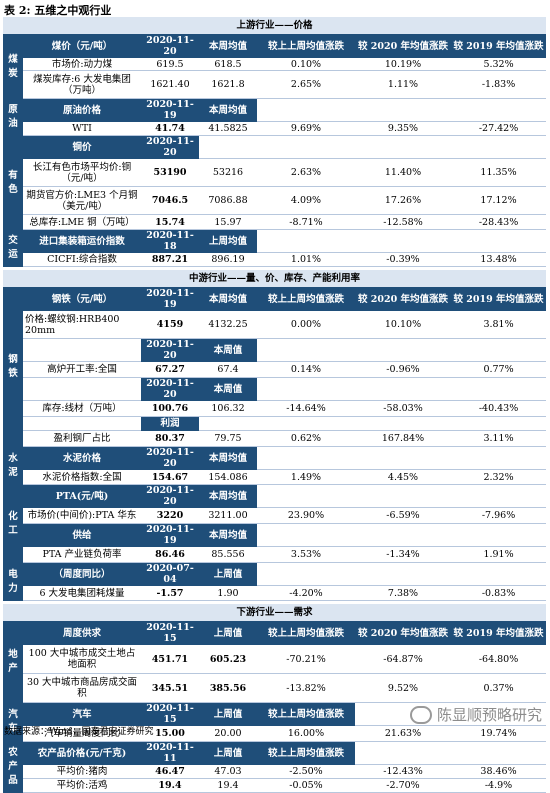  I want to click on cell: 21.63%, so click(403, 733).